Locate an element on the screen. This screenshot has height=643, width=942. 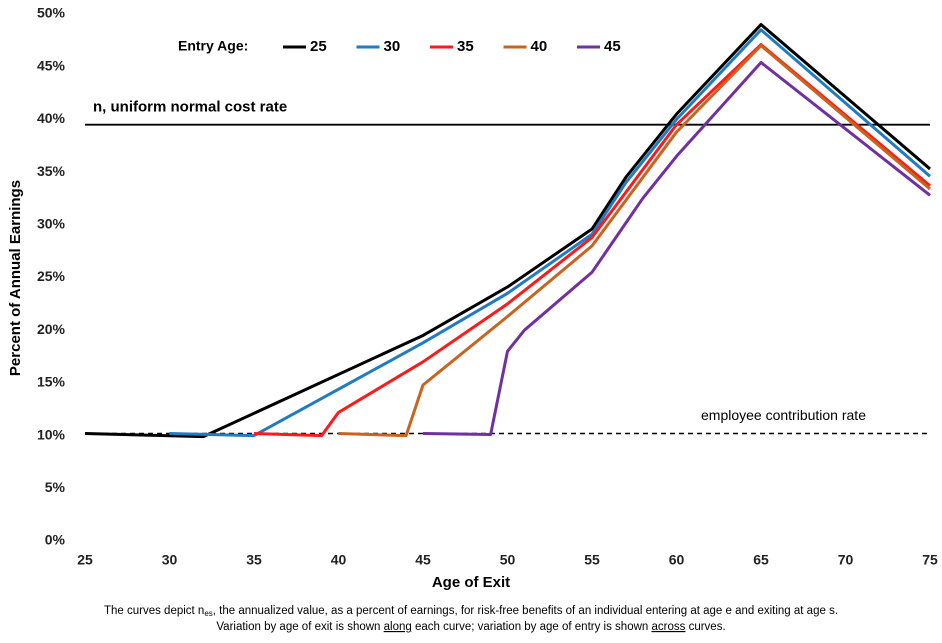
x-tick-label: 45 is located at coordinates (423, 560).